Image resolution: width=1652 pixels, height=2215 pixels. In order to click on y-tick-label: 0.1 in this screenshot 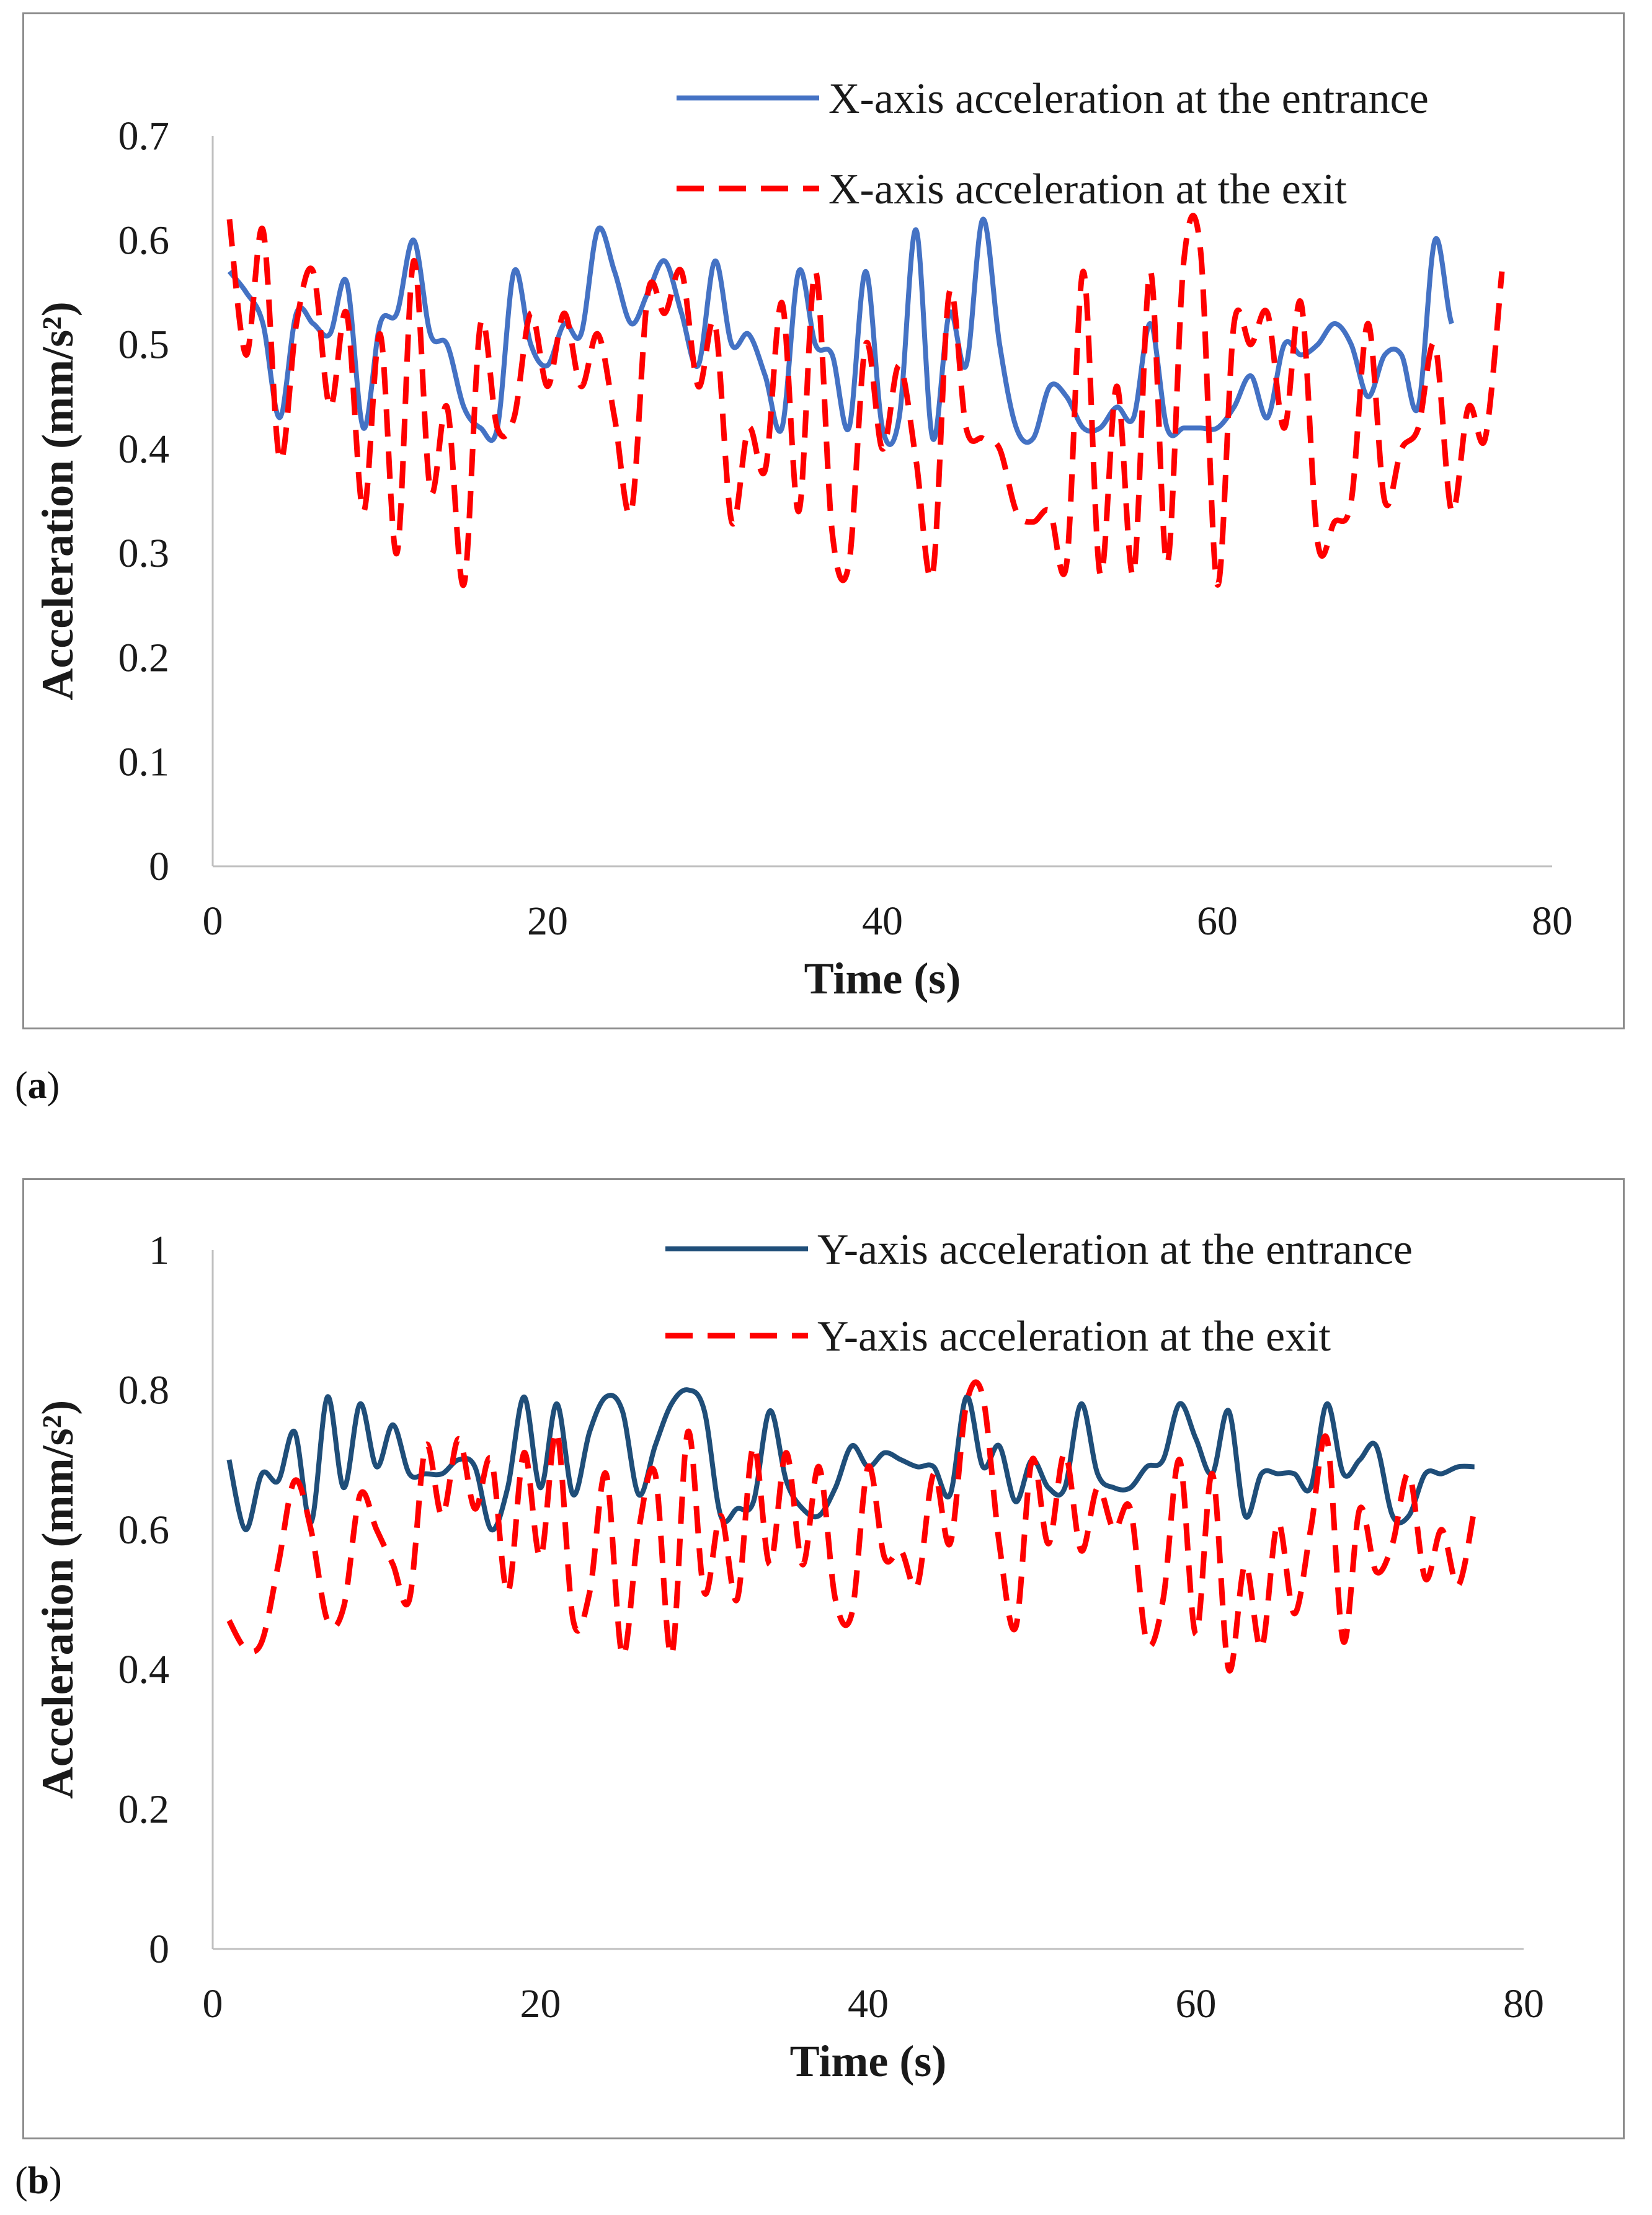, I will do `click(144, 763)`.